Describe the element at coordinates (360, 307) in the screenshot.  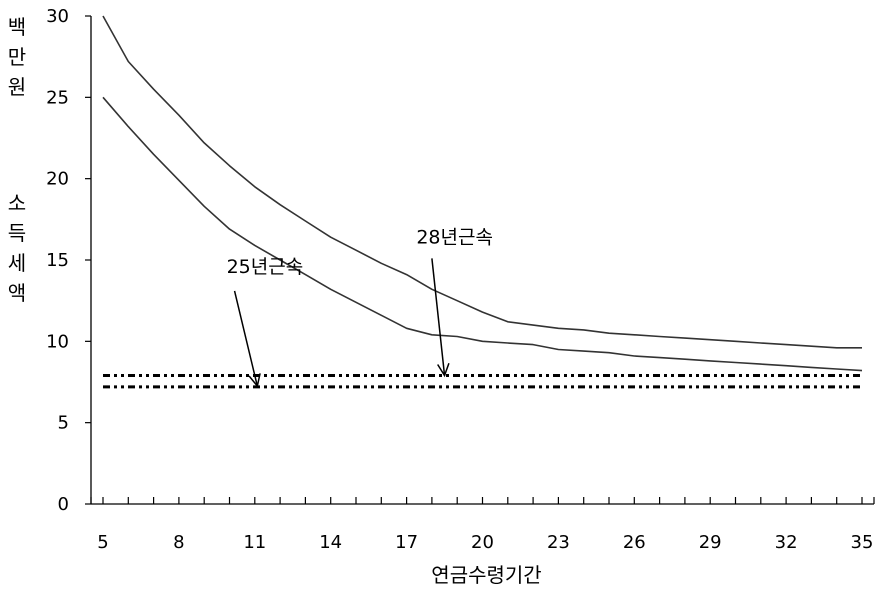
I see `annotations: 25년근속 28년근속` at that location.